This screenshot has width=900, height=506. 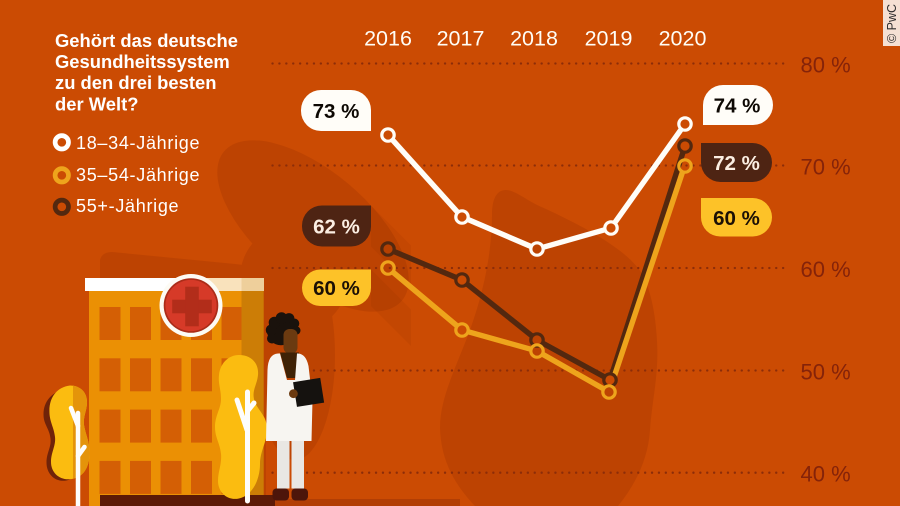 What do you see at coordinates (609, 38) in the screenshot?
I see `svg-text: 2019` at bounding box center [609, 38].